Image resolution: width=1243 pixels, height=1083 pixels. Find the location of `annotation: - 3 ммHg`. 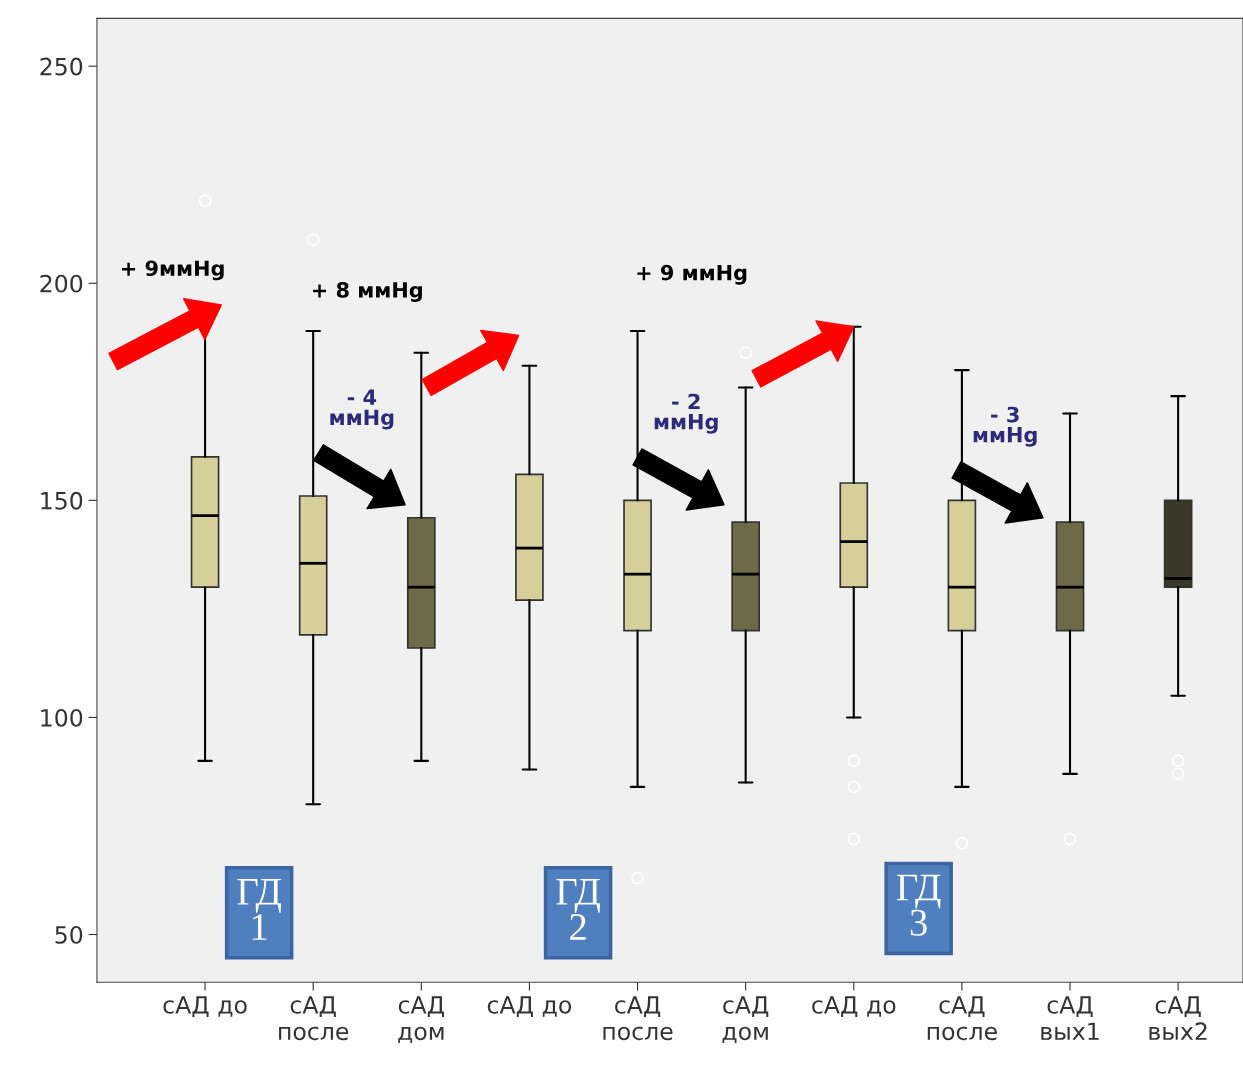

annotation: - 3 ммHg is located at coordinates (1005, 426).